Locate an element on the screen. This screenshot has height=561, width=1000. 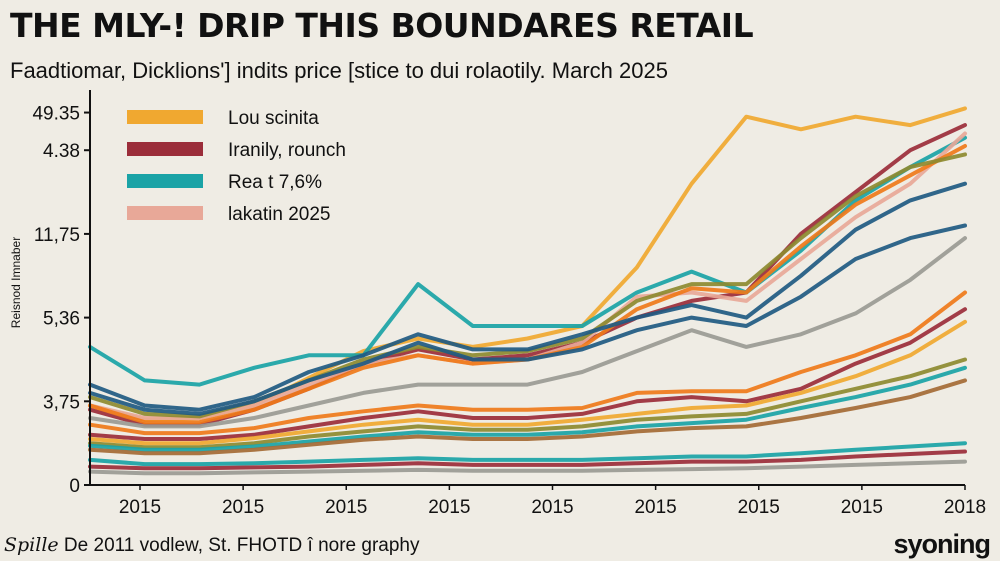
legend-label: lakatin 2025 is located at coordinates (279, 214).